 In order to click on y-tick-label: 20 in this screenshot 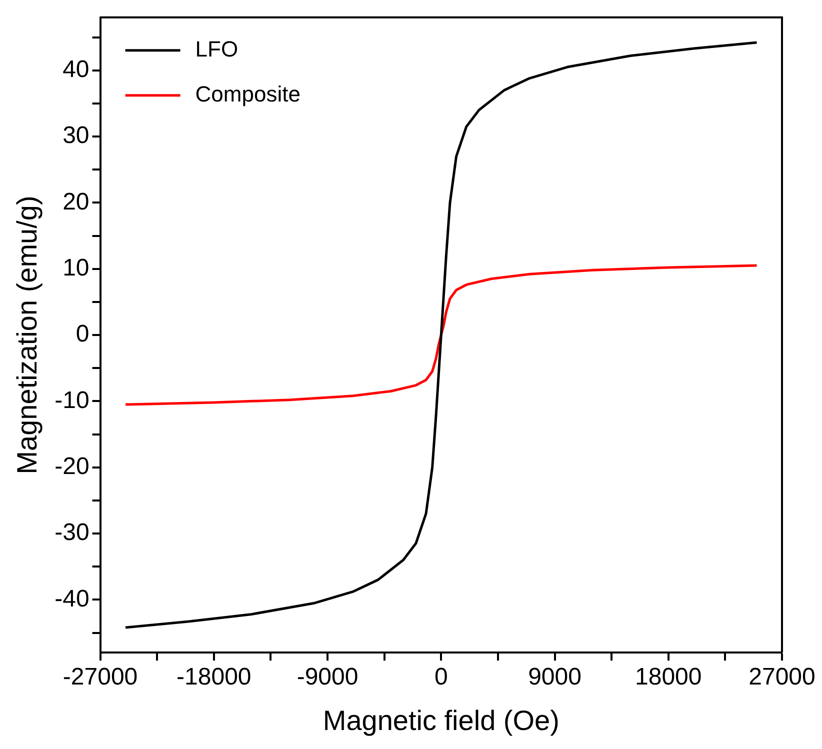, I will do `click(76, 202)`.